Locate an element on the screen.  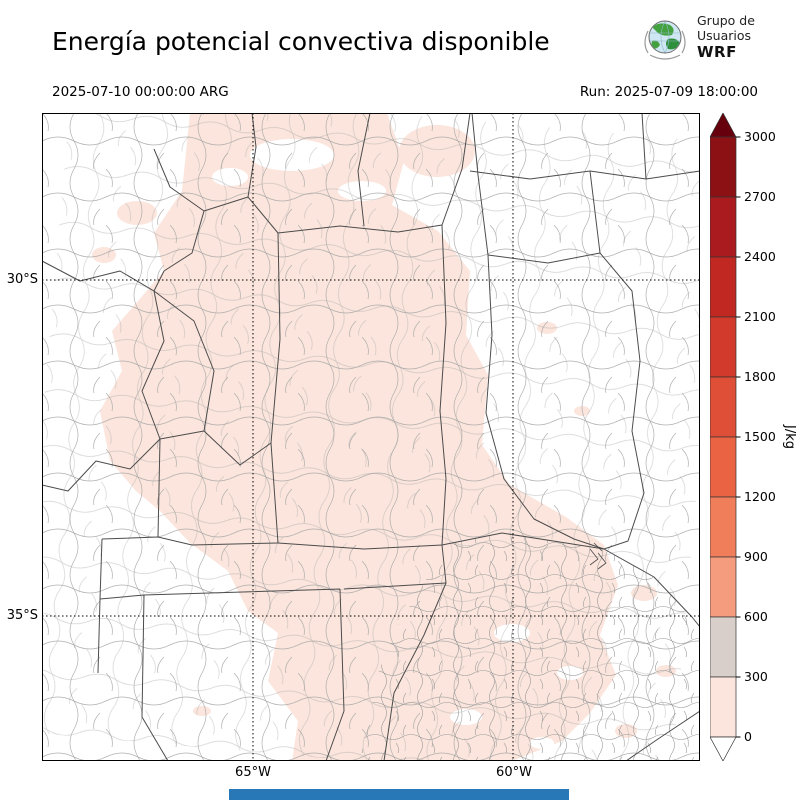
run-time-label: Run: 2025-07-09 18:00:00 is located at coordinates (668, 92).